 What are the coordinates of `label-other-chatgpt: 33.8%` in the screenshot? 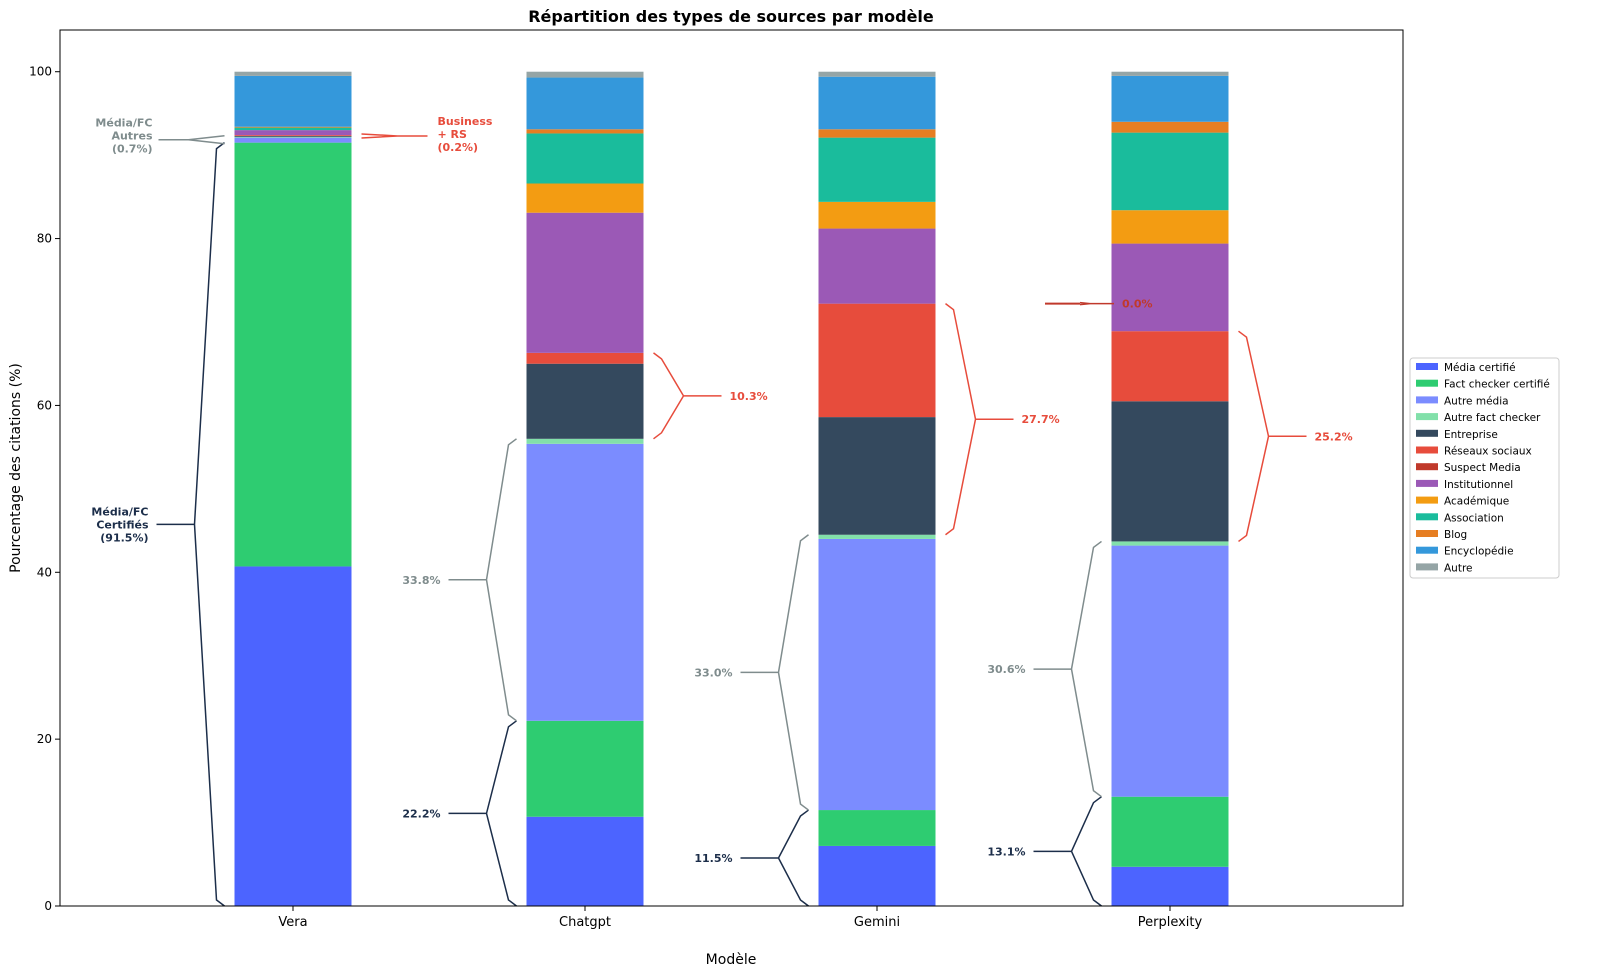 It's located at (421, 580).